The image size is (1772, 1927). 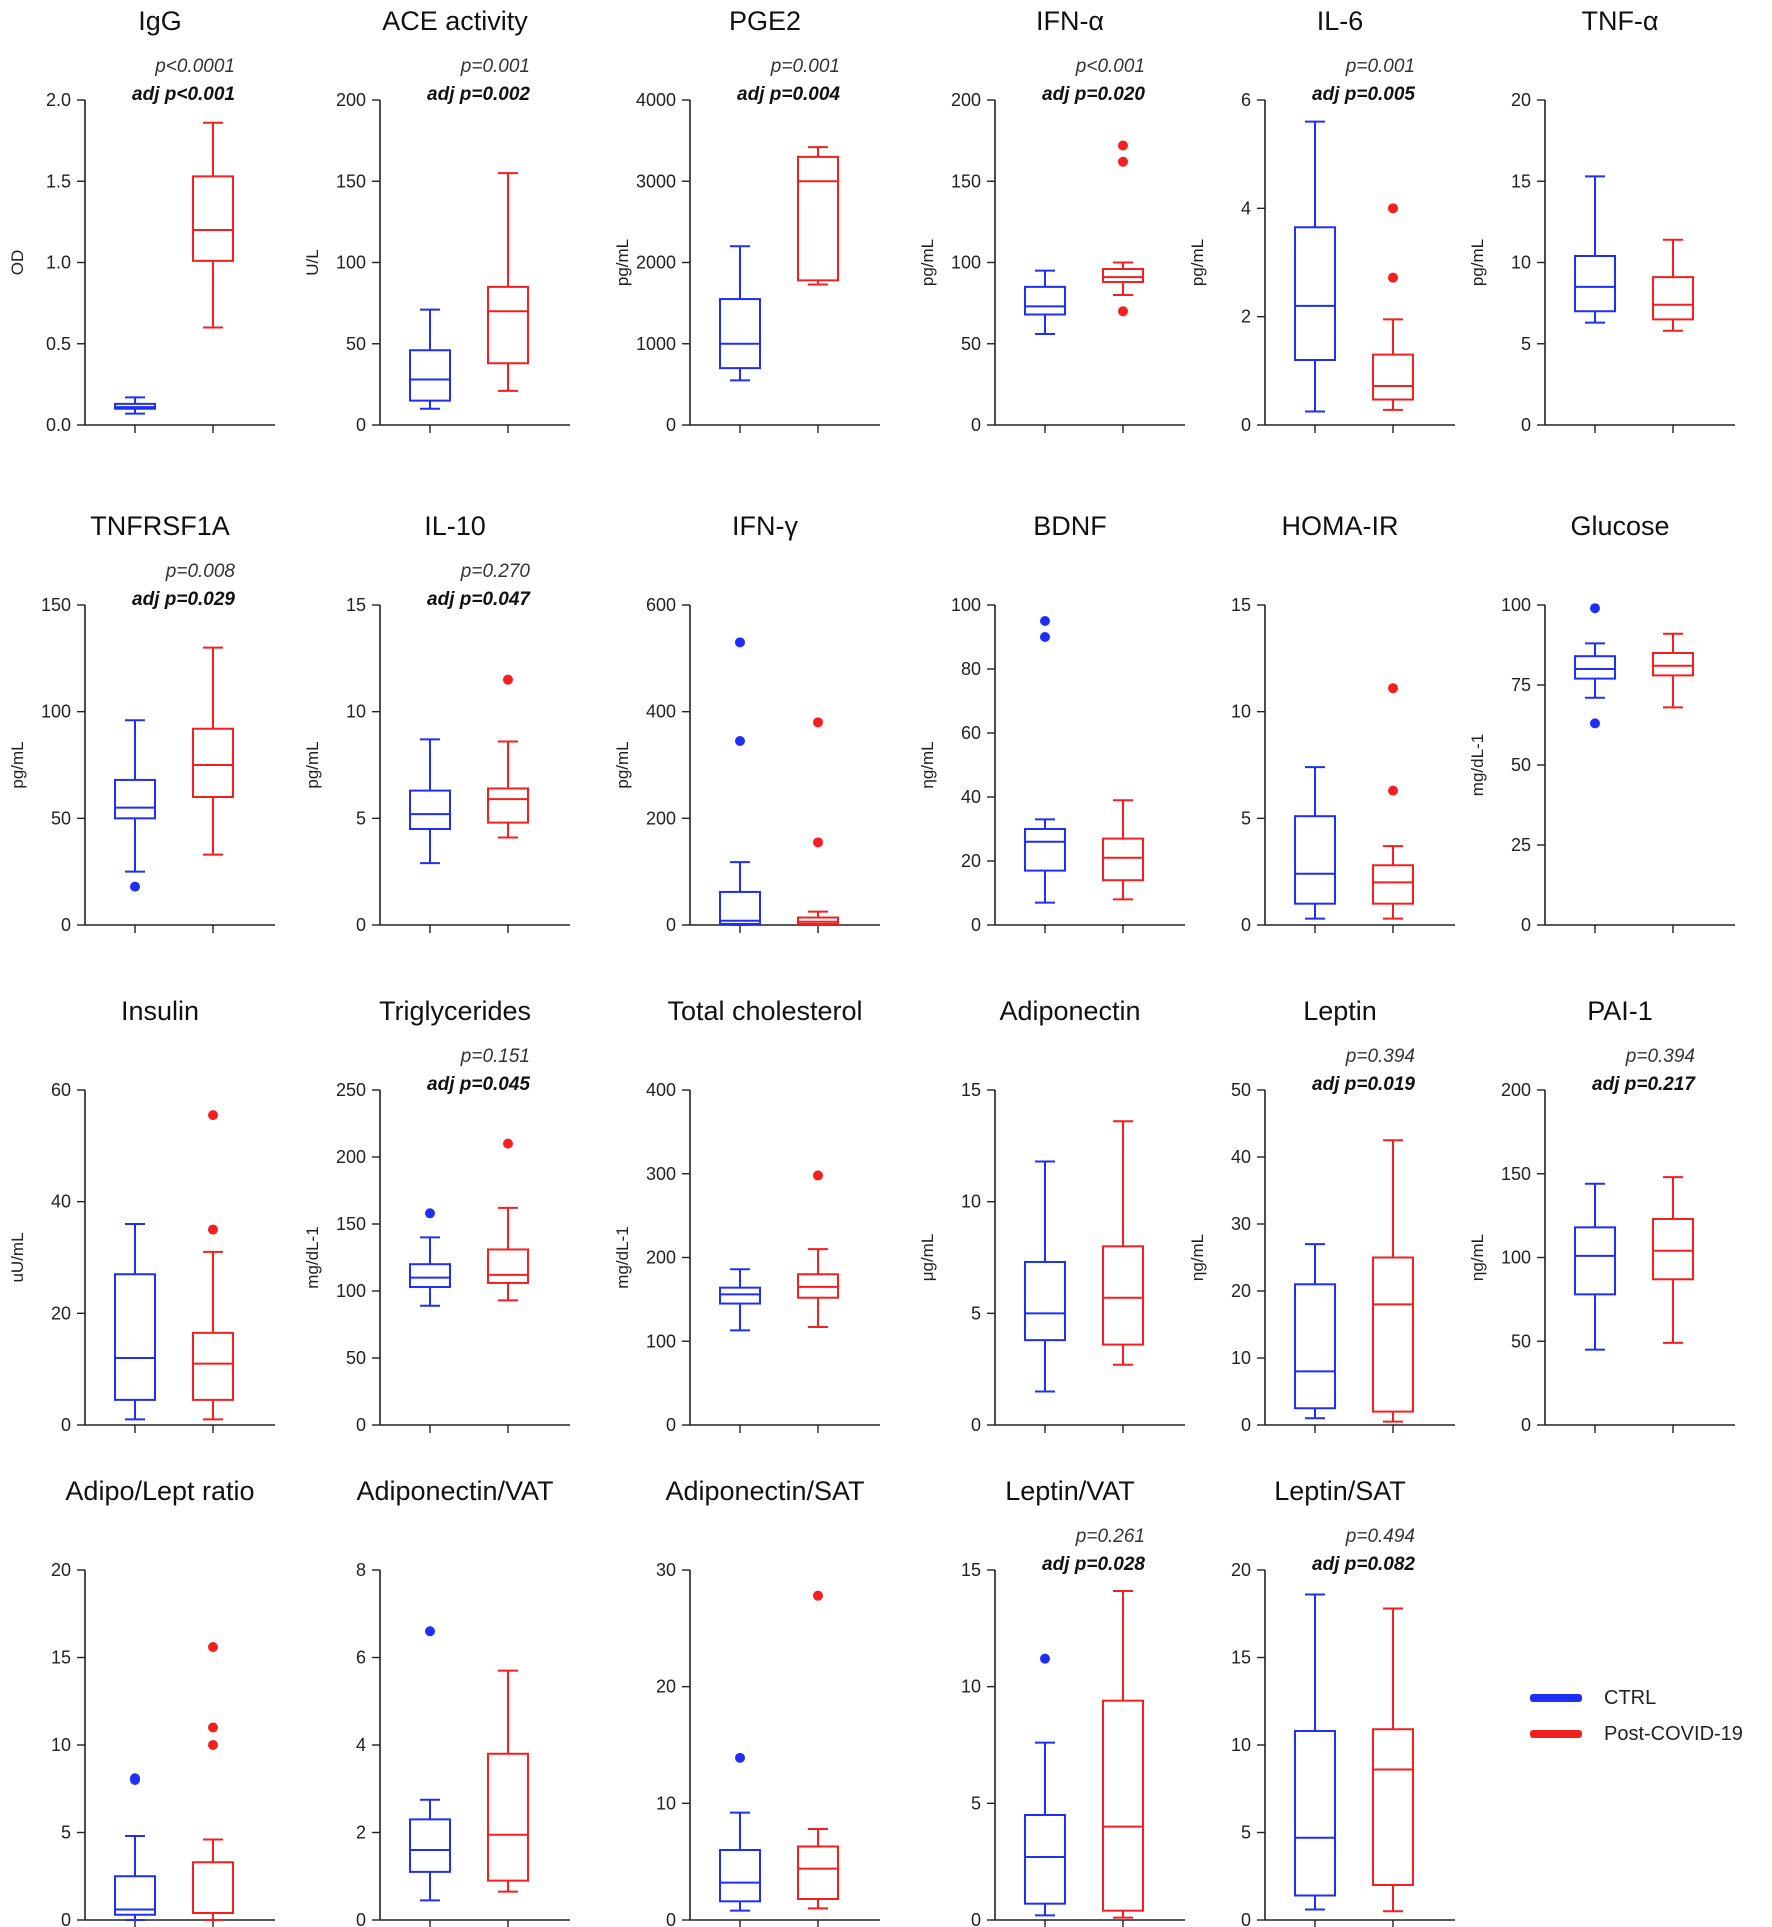 I want to click on panel-title: Adiponectin, so click(x=1069, y=1011).